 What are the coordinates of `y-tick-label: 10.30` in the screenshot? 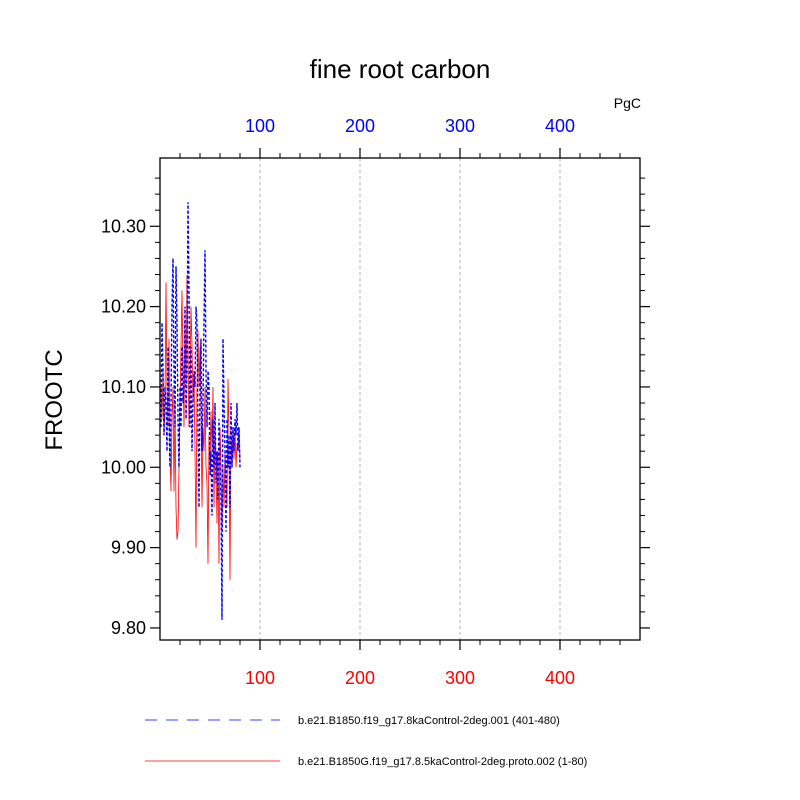 It's located at (123, 226).